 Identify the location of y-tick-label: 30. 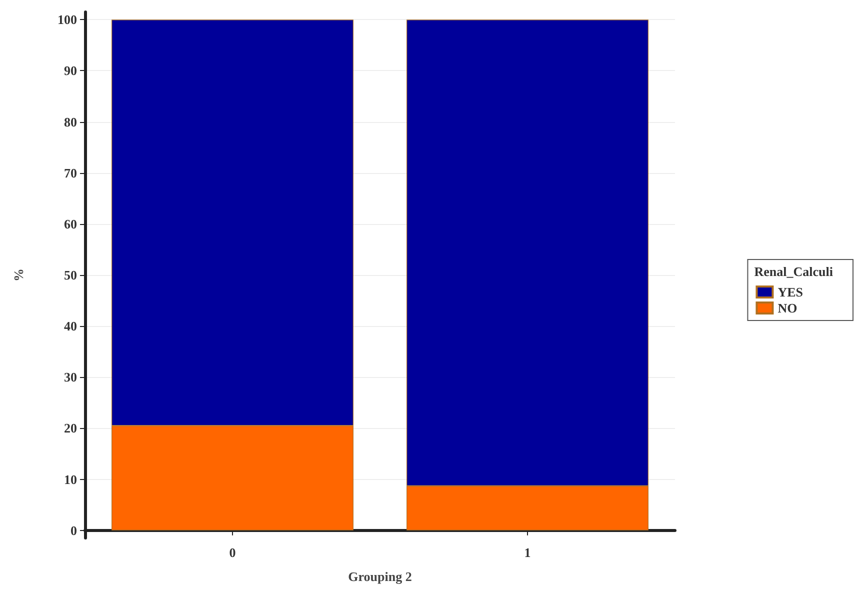
(70, 377).